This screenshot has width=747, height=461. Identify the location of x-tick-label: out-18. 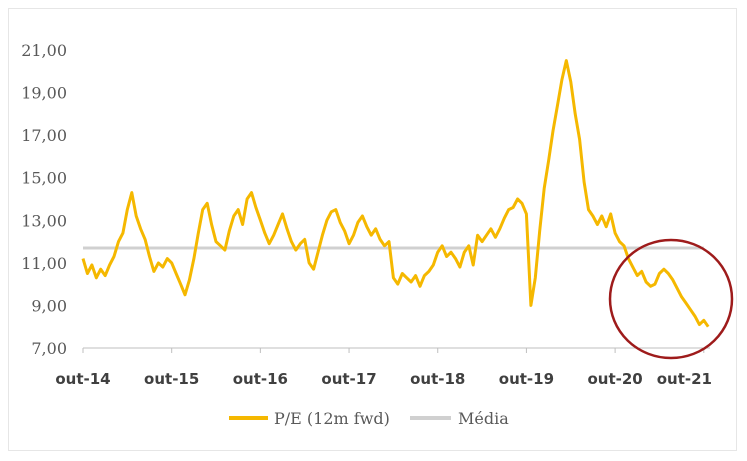
(437, 379).